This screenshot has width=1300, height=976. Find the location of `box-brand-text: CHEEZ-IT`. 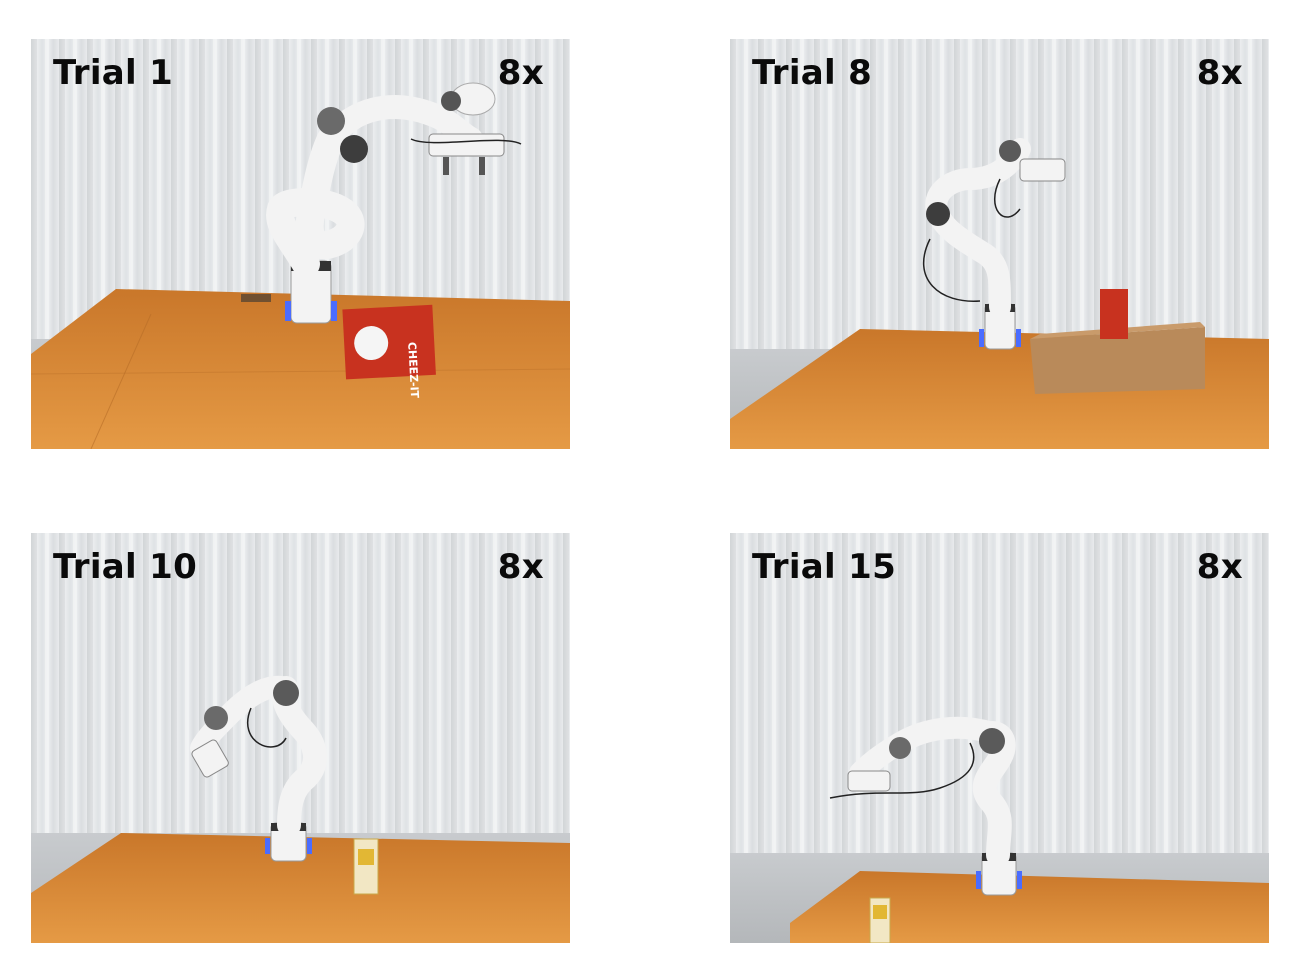

box-brand-text: CHEEZ-IT is located at coordinates (413, 370).